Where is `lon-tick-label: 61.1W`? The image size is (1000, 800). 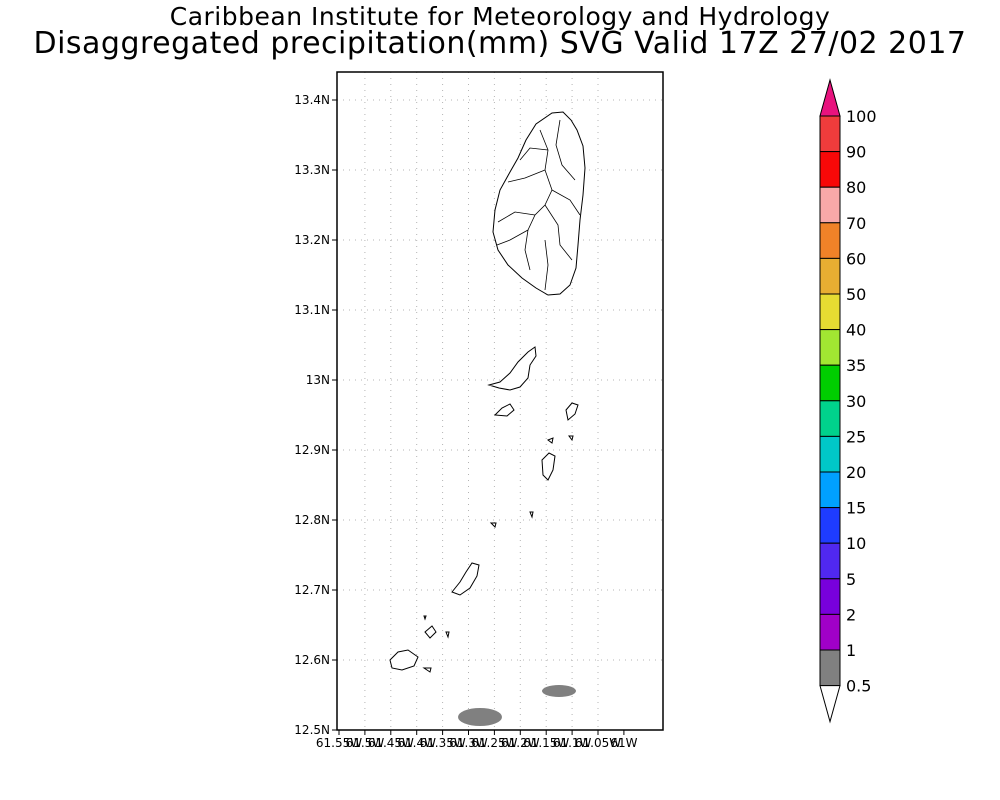
lon-tick-label: 61.1W is located at coordinates (572, 743).